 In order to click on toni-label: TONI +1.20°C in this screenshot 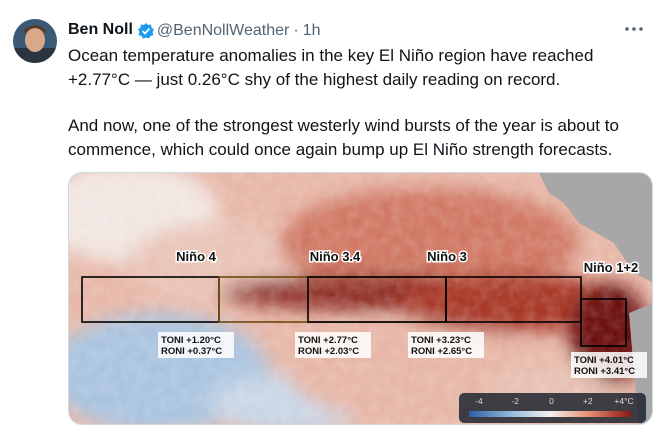, I will do `click(191, 340)`.